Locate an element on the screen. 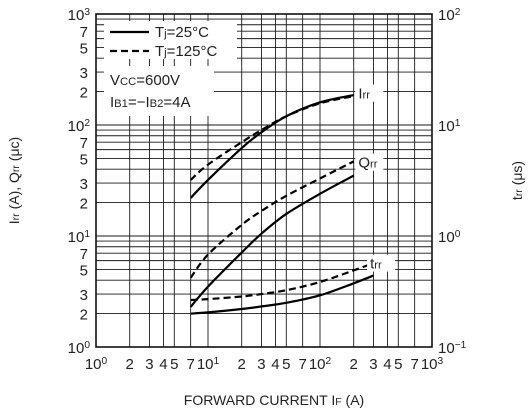 This screenshot has height=418, width=532. y-left-tick-label: 102 is located at coordinates (79, 127).